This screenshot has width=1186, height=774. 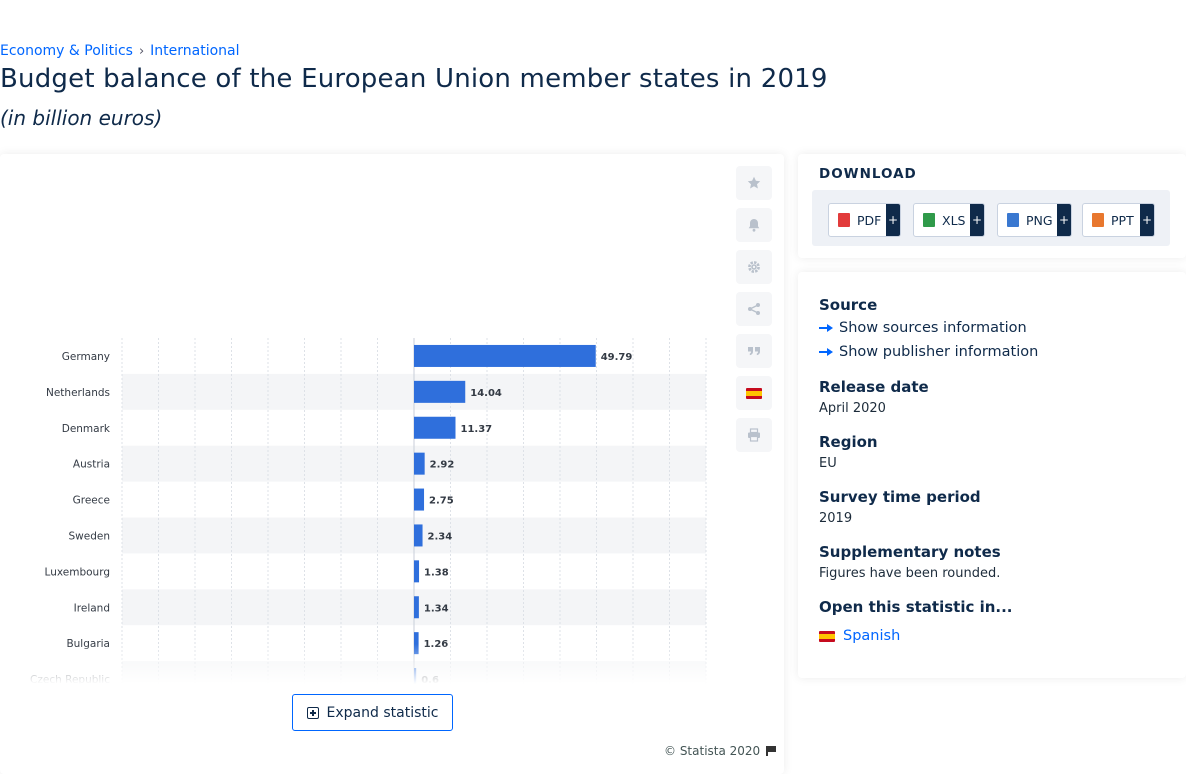 I want to click on value-label: 11.37, so click(x=477, y=429).